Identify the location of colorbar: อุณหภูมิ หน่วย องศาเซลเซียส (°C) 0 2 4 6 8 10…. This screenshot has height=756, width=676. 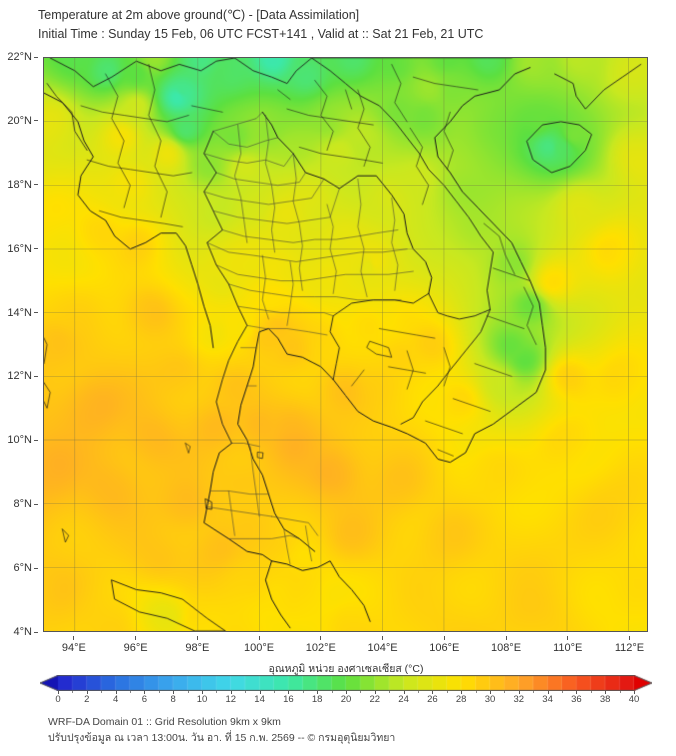
(346, 683).